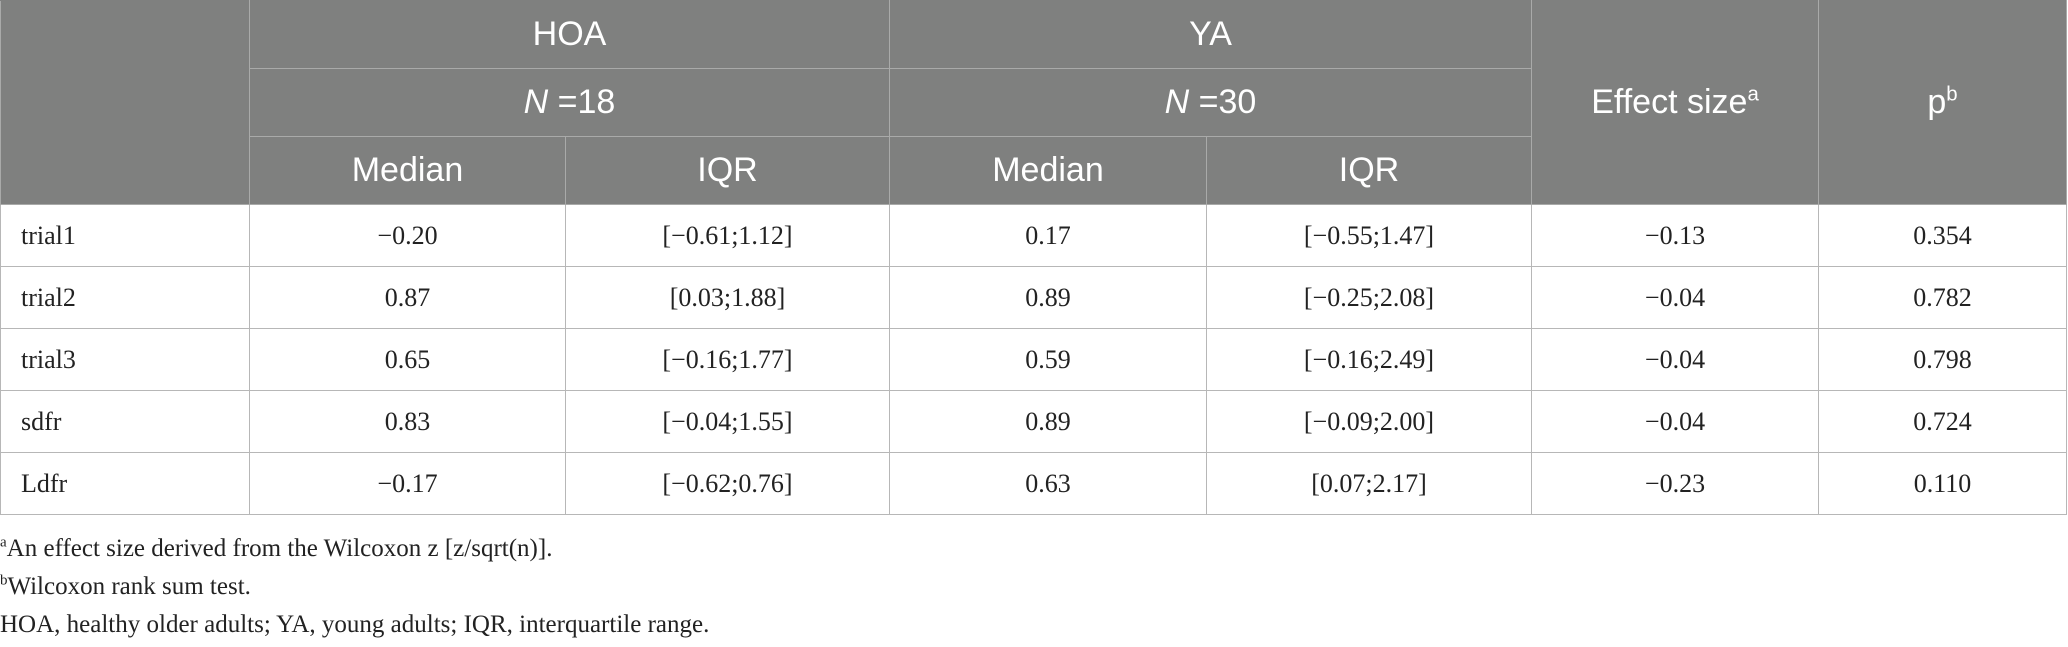 The image size is (2068, 647). I want to click on hoa-iqr-cell: [−0.04;1.55], so click(727, 421).